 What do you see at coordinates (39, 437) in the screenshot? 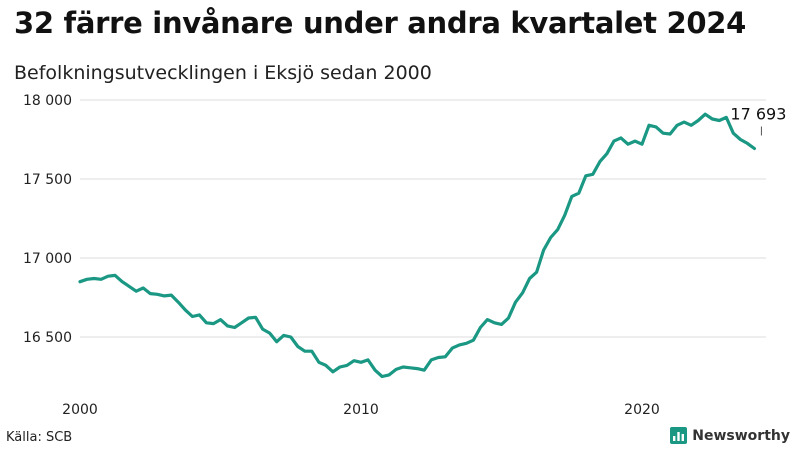
I see `source-note: Källa: SCB` at bounding box center [39, 437].